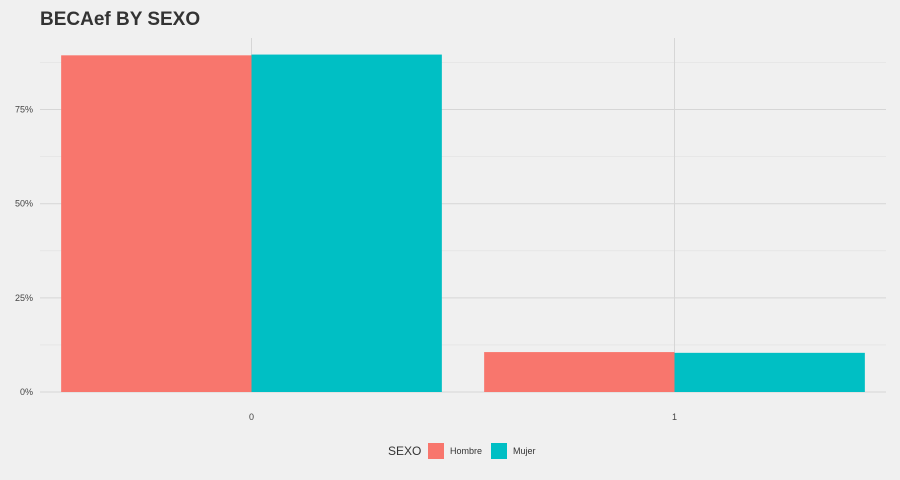 The height and width of the screenshot is (480, 900). I want to click on y-tick-label: 50%, so click(24, 204).